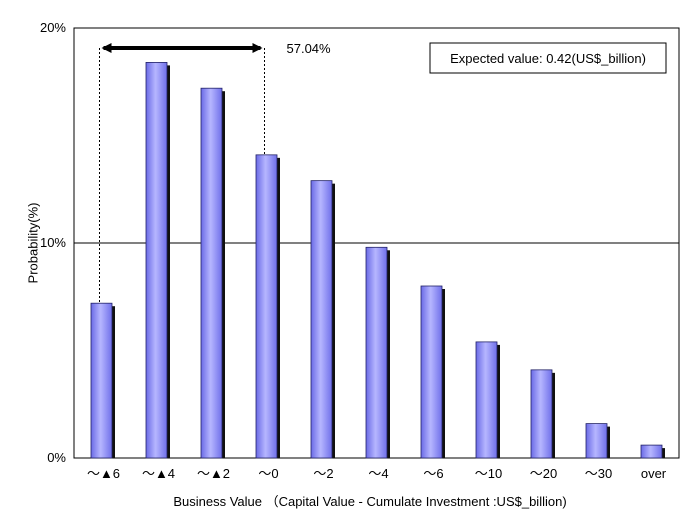  I want to click on x-tick-label: ～10, so click(488, 473).